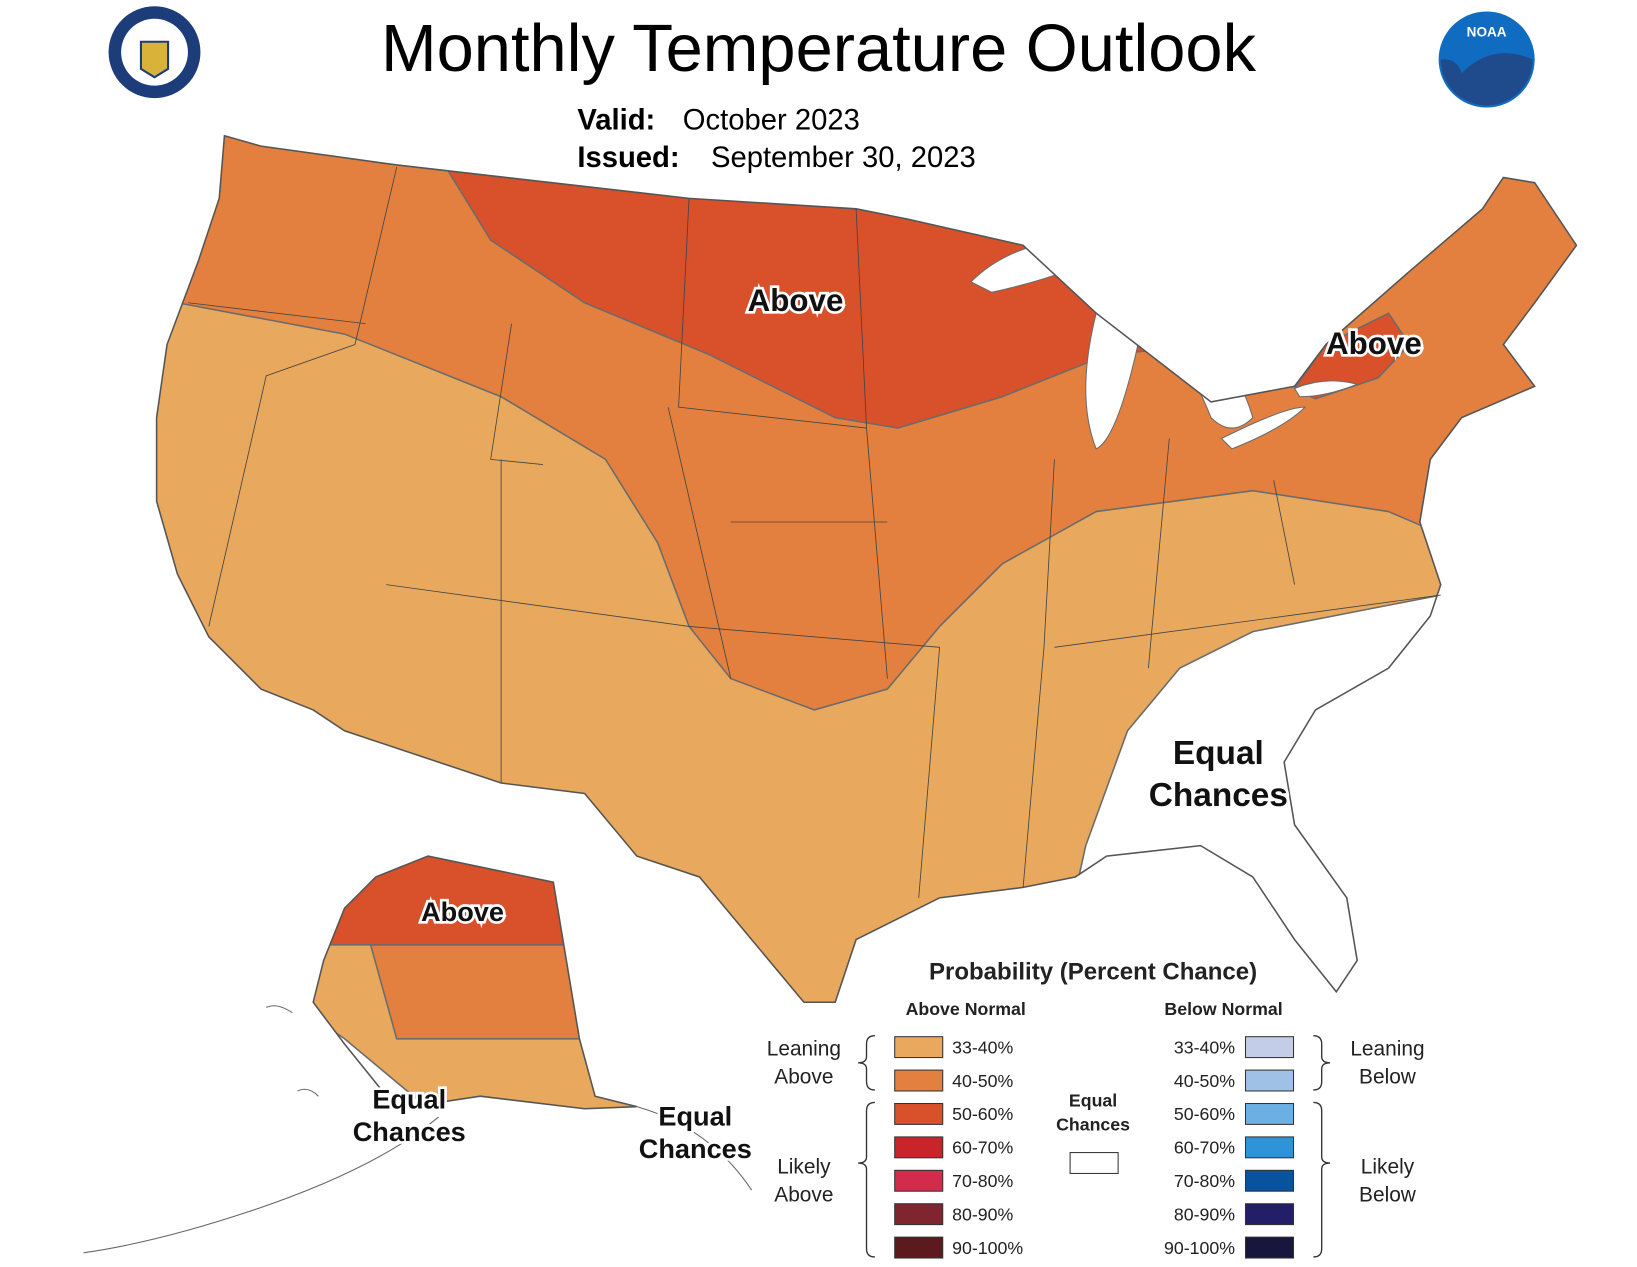  I want to click on legend-title: Probability (Percent Chance), so click(1093, 971).